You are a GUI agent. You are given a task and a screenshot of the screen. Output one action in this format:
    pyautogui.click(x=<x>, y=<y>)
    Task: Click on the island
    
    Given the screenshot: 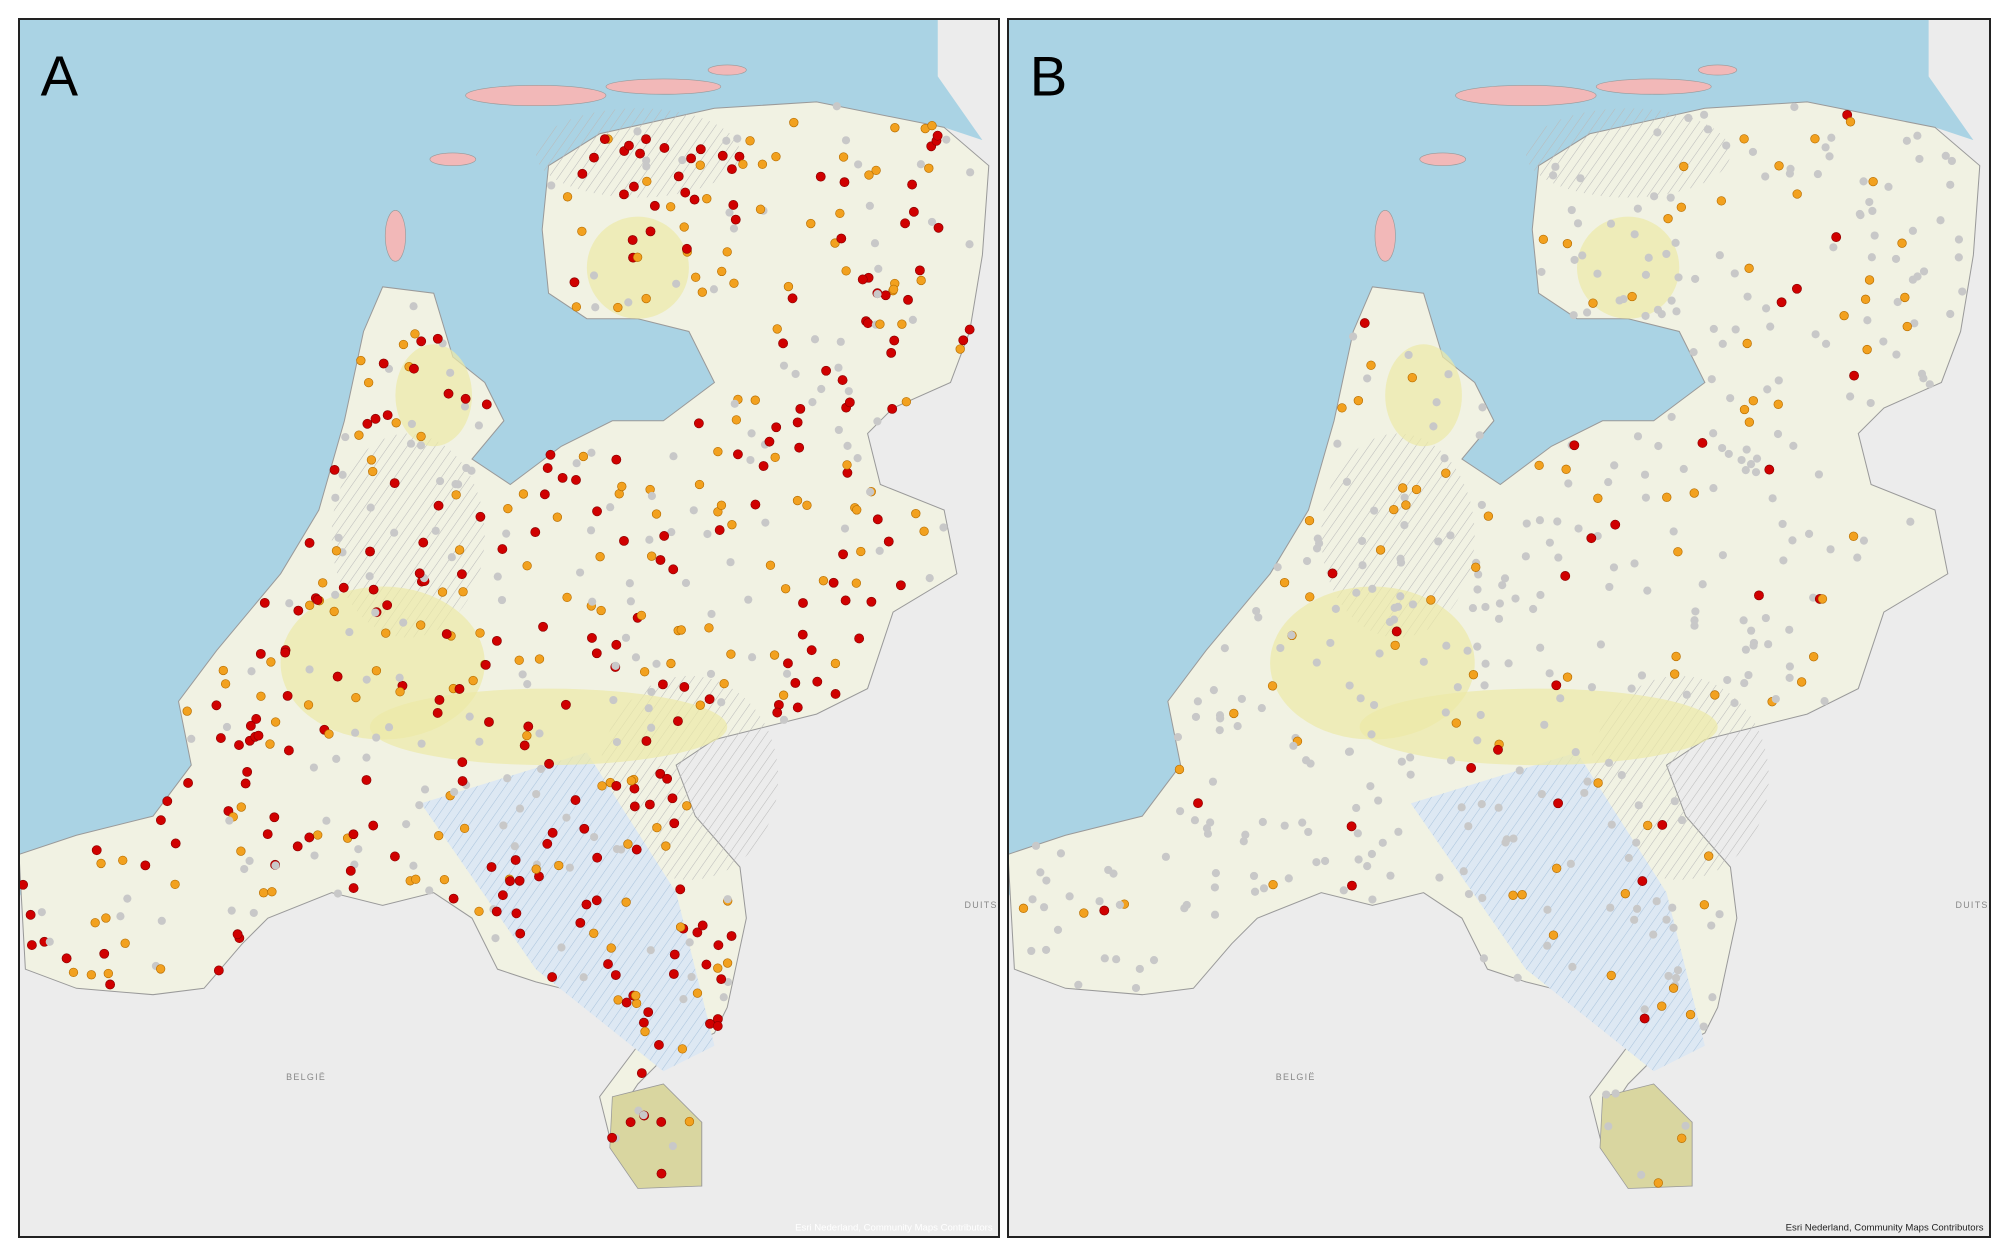 What is the action you would take?
    pyautogui.click(x=727, y=70)
    